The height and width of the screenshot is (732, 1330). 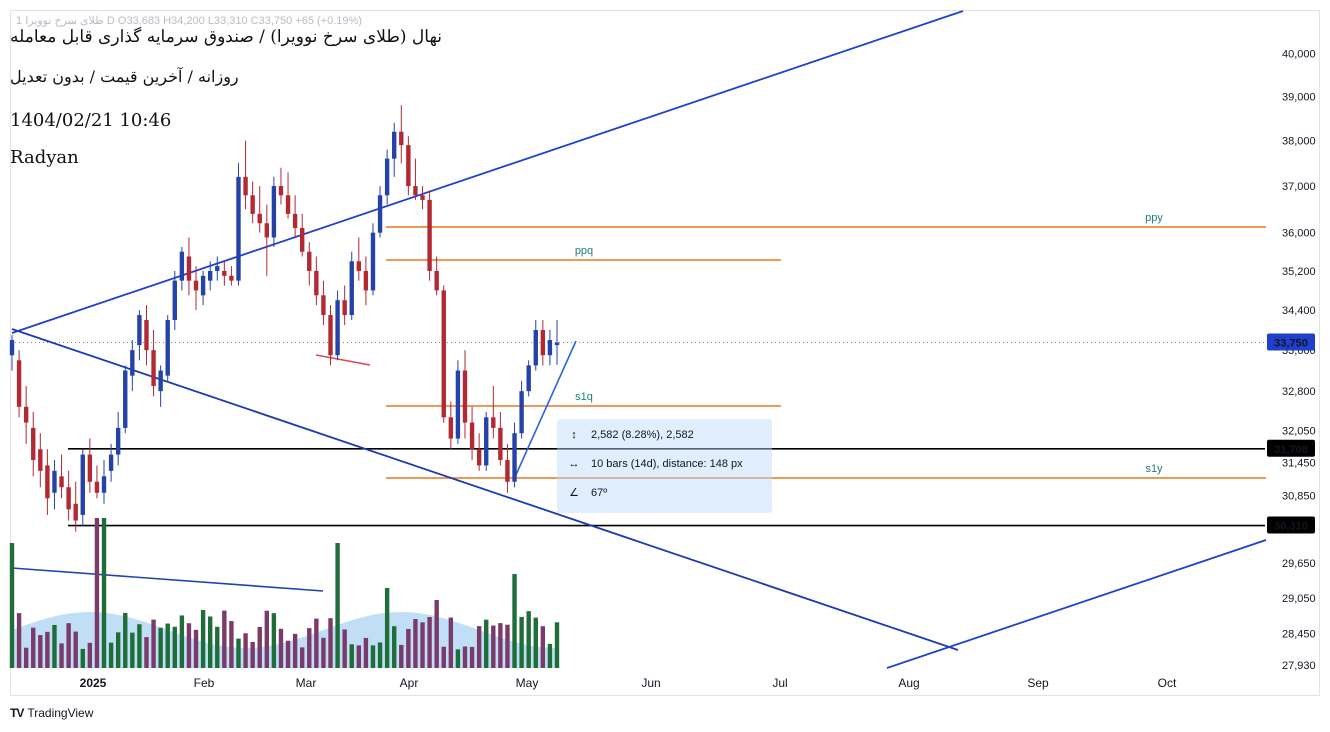 I want to click on time-tick-label: Sep, so click(x=1038, y=683).